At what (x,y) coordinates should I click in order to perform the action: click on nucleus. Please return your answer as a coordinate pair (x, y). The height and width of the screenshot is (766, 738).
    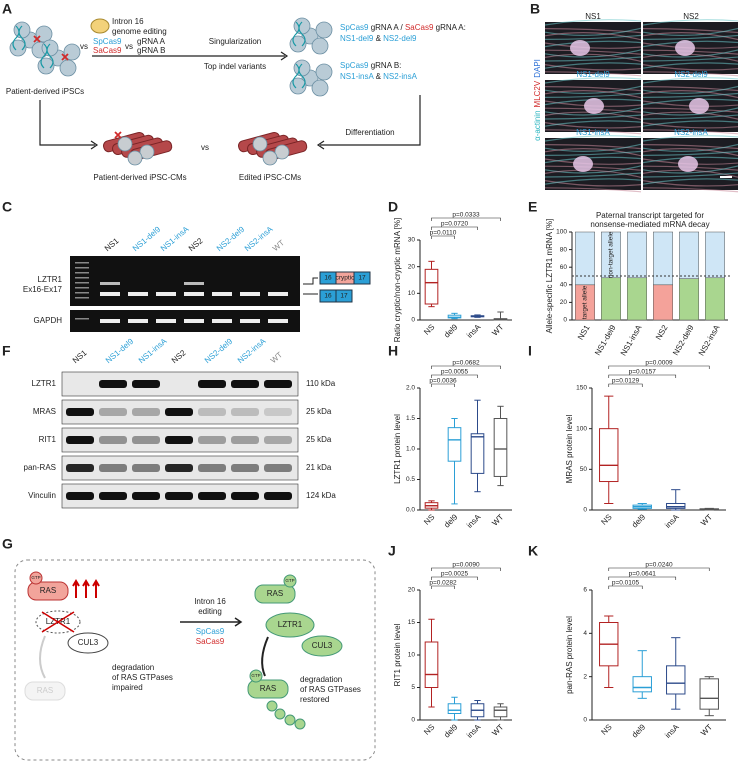
    Looking at the image, I should click on (594, 106).